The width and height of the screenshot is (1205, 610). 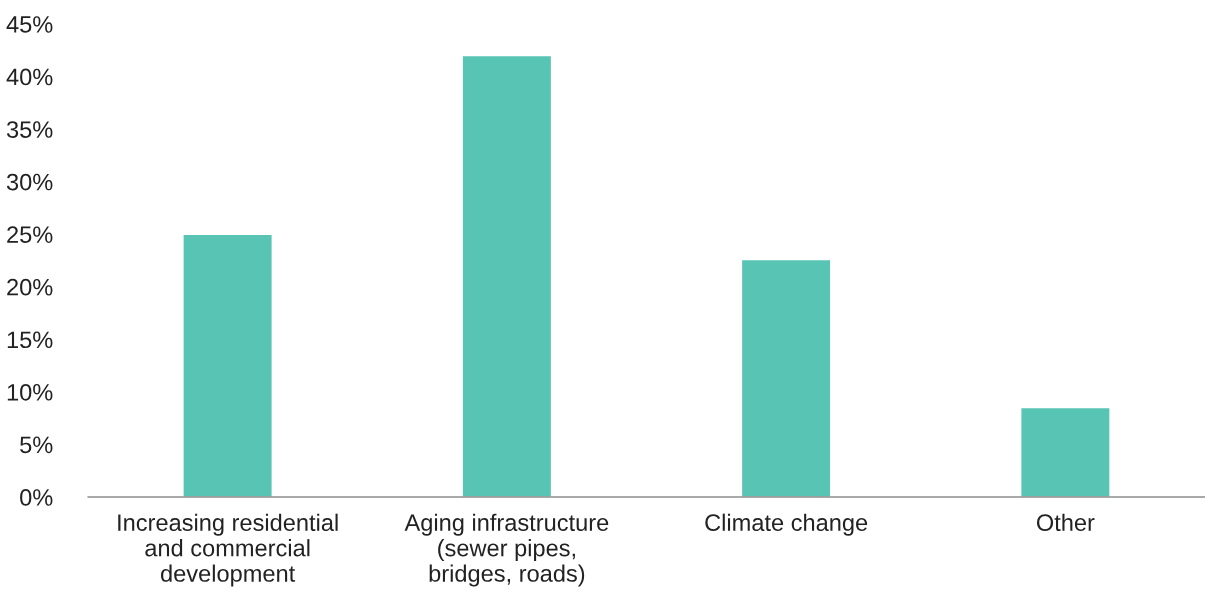 What do you see at coordinates (30, 340) in the screenshot?
I see `y-tick-label: 15%` at bounding box center [30, 340].